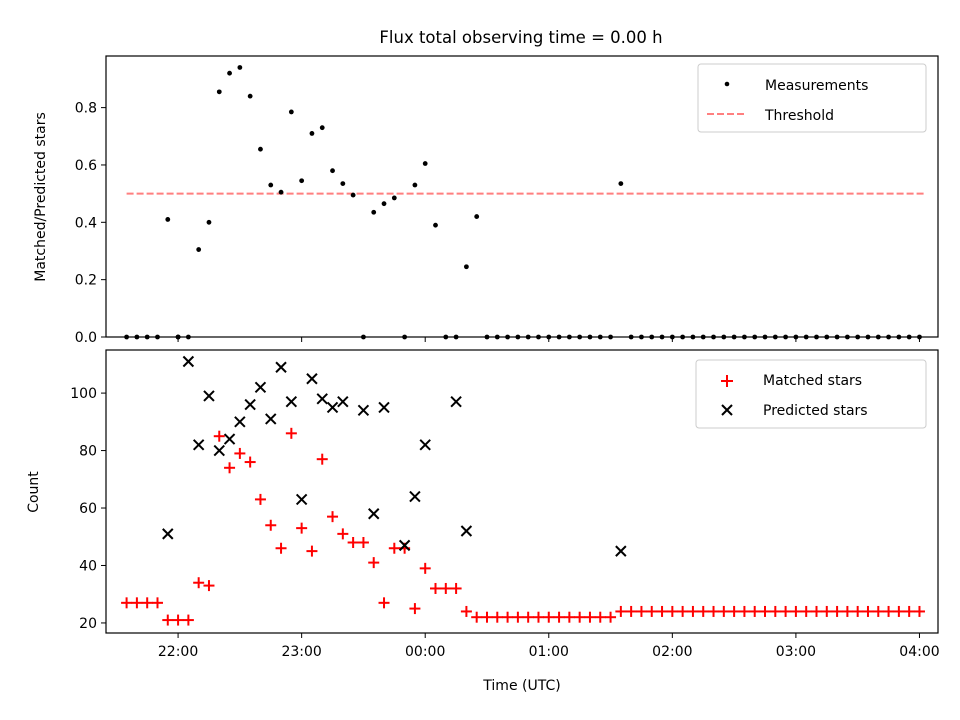  I want to click on ratio-y-tick-label: 0.4, so click(86, 223).